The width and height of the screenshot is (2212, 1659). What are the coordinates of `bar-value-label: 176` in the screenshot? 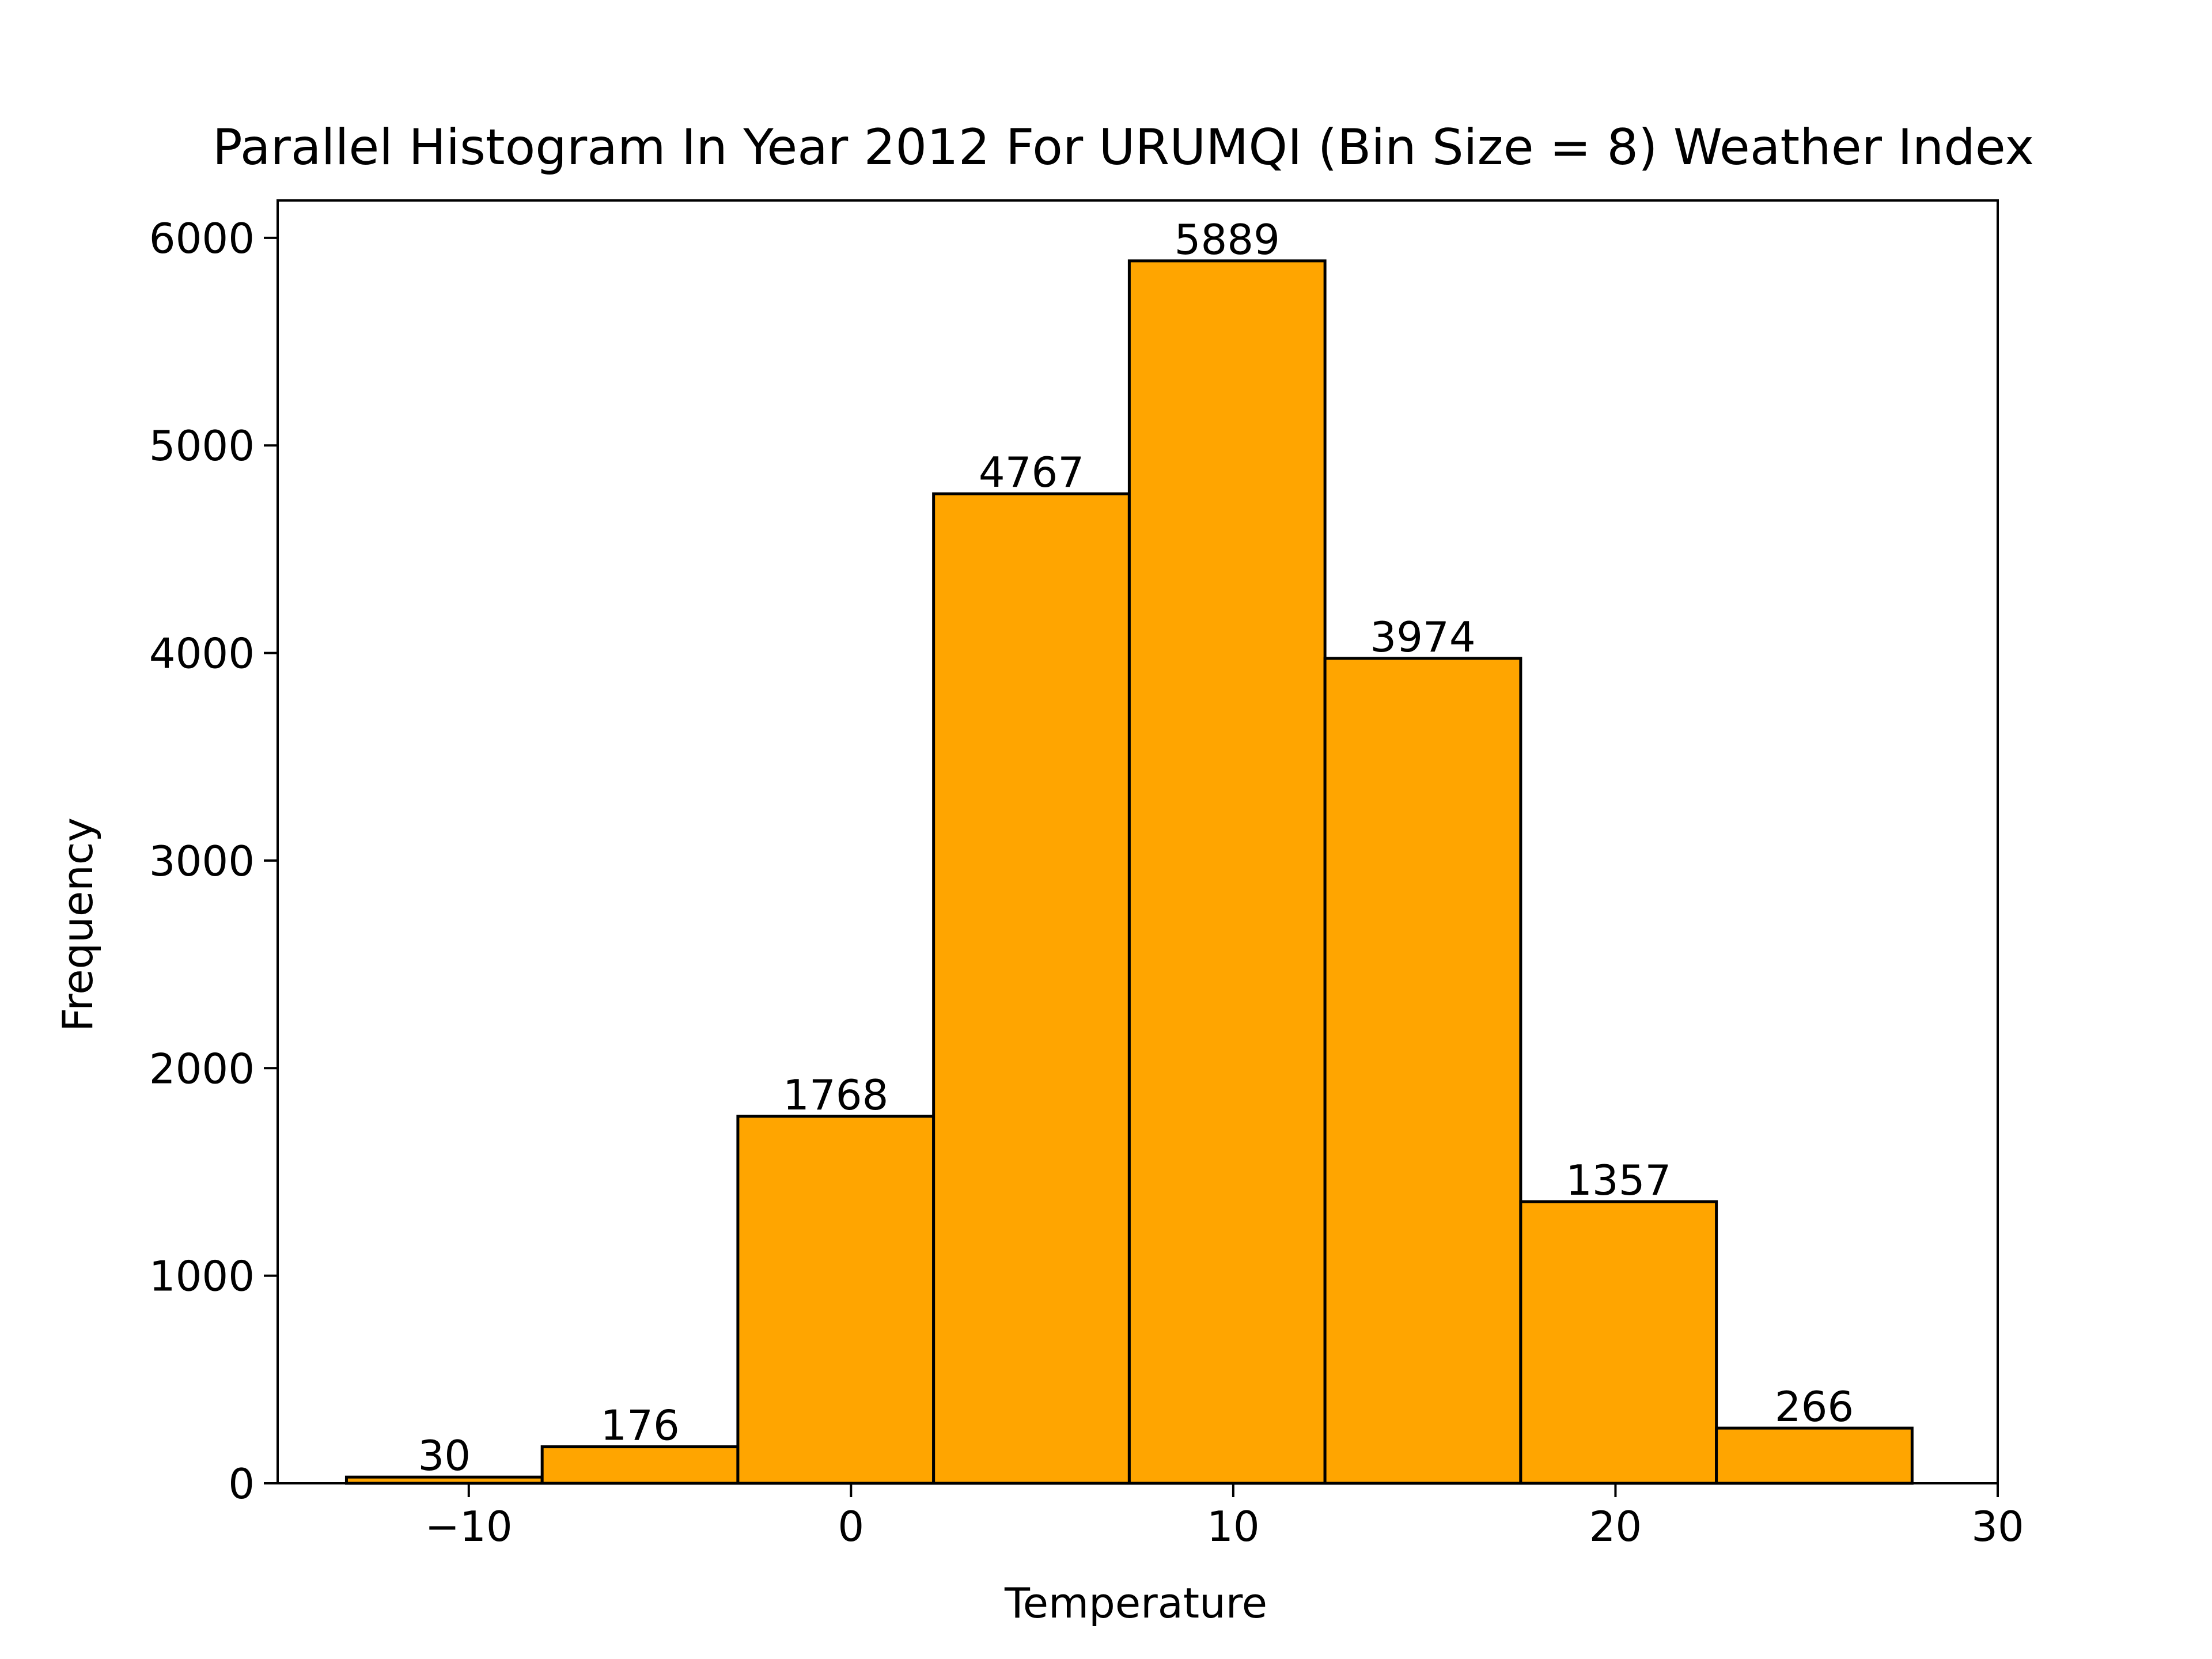 It's located at (639, 1426).